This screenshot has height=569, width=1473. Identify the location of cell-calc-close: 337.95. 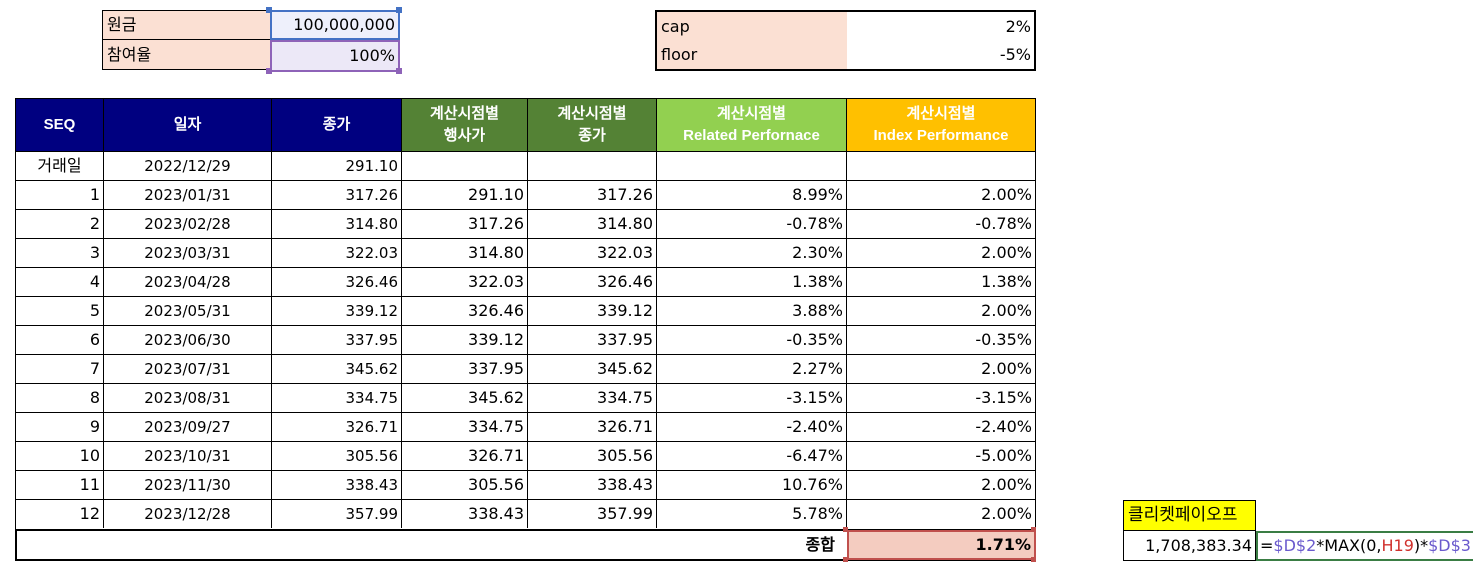
(591, 340).